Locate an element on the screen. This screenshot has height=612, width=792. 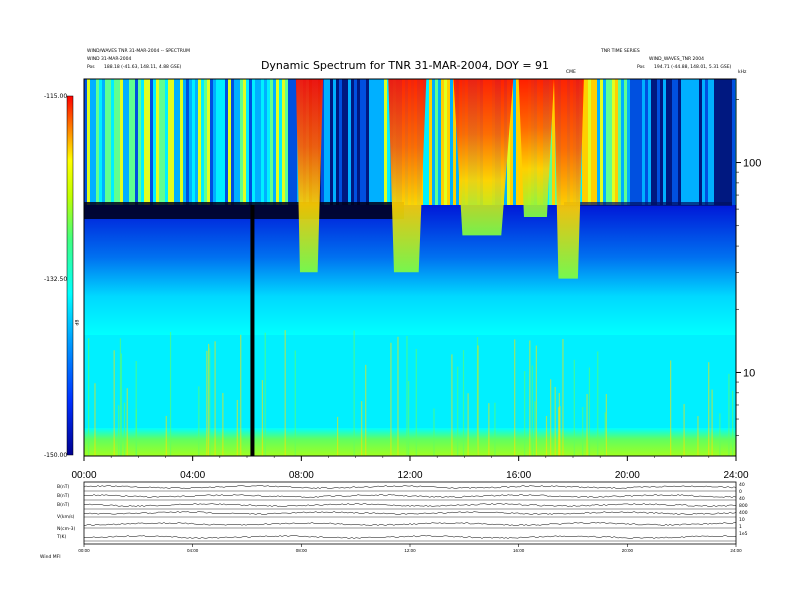
panel-x-tick-label: 20:00 is located at coordinates (628, 550).